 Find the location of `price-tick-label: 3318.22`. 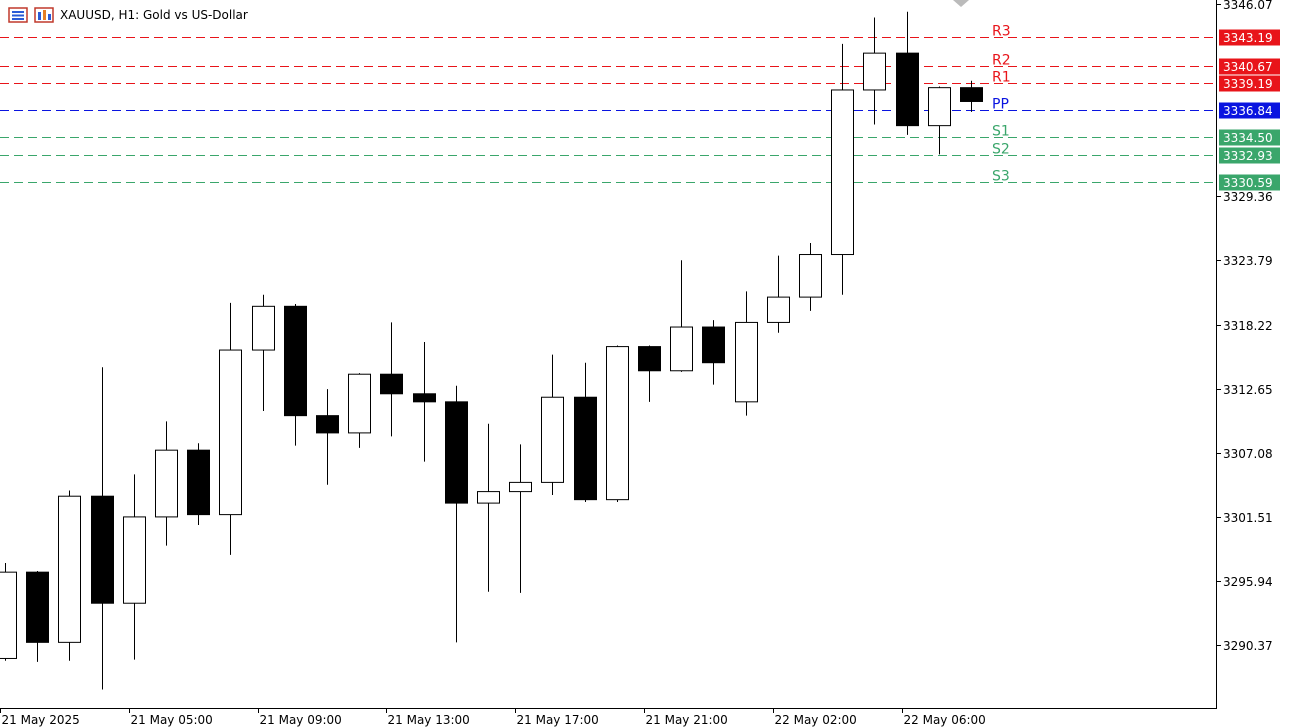

price-tick-label: 3318.22 is located at coordinates (1248, 326).